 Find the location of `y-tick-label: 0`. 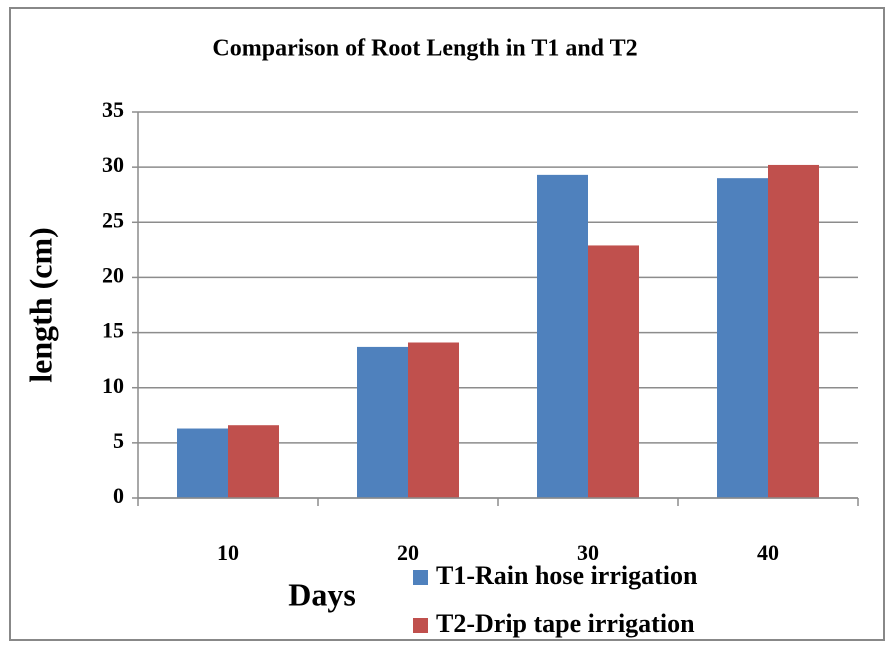

y-tick-label: 0 is located at coordinates (118, 495).